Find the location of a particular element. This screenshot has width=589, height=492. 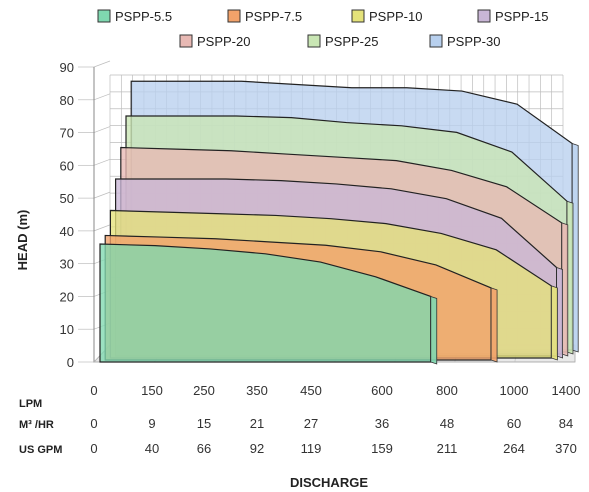

legend-label: PSPP-10 is located at coordinates (395, 16).